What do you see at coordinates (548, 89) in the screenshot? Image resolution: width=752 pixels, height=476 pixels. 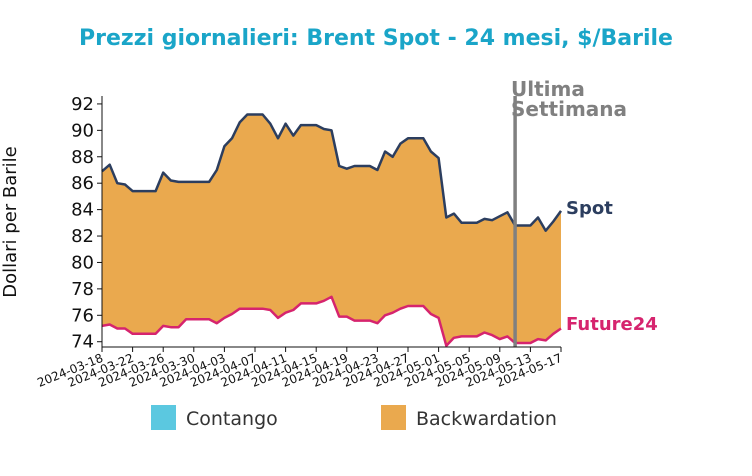 I see `vline-label-line1: Ultima` at bounding box center [548, 89].